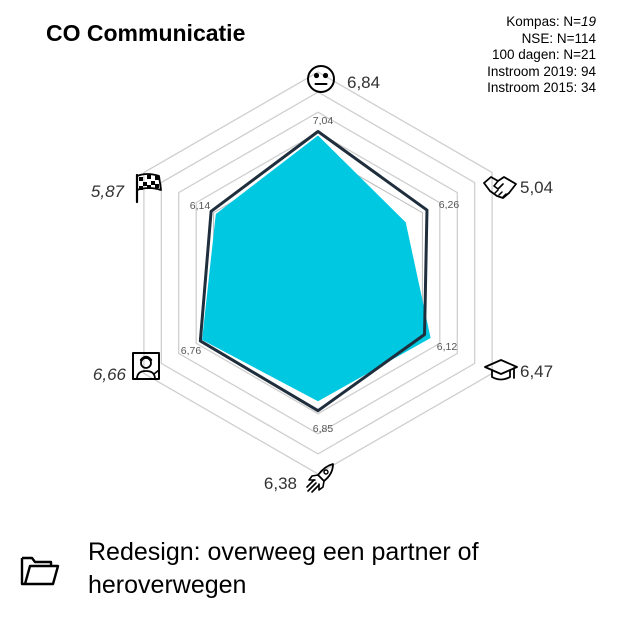 This screenshot has width=620, height=634. What do you see at coordinates (536, 371) in the screenshot?
I see `axis-value-label: 6,47` at bounding box center [536, 371].